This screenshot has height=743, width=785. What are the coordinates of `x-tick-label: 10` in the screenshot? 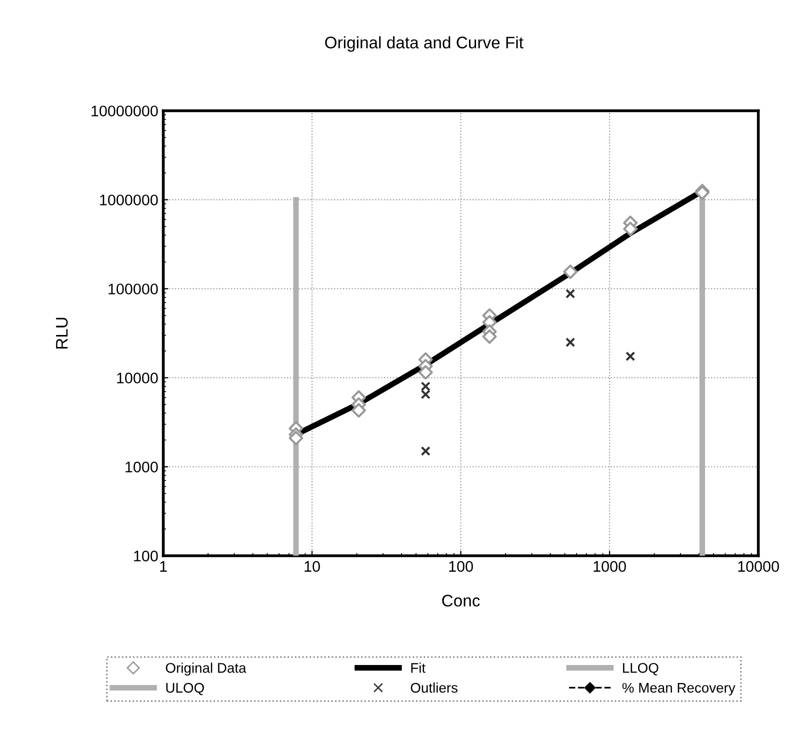 It's located at (312, 566).